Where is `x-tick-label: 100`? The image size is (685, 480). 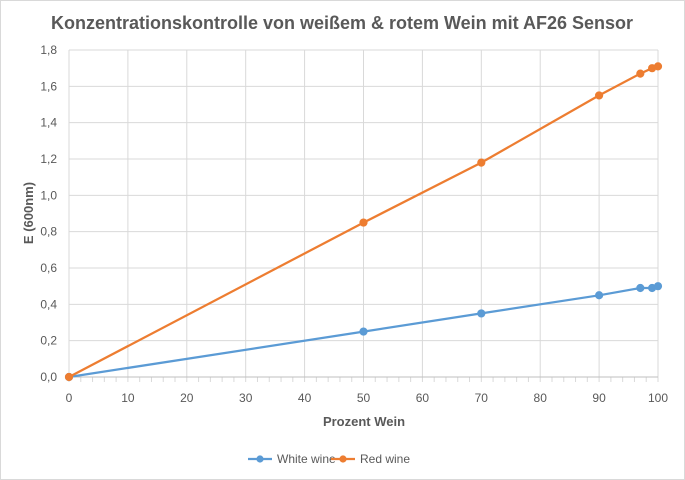 x-tick-label: 100 is located at coordinates (658, 398).